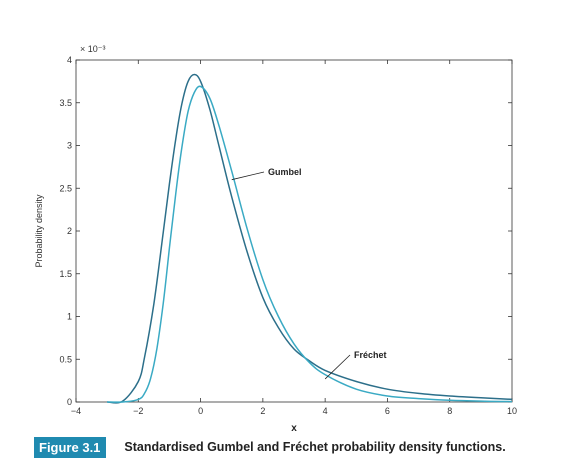 The height and width of the screenshot is (473, 568). I want to click on y-tick-label: 0.5, so click(65, 359).